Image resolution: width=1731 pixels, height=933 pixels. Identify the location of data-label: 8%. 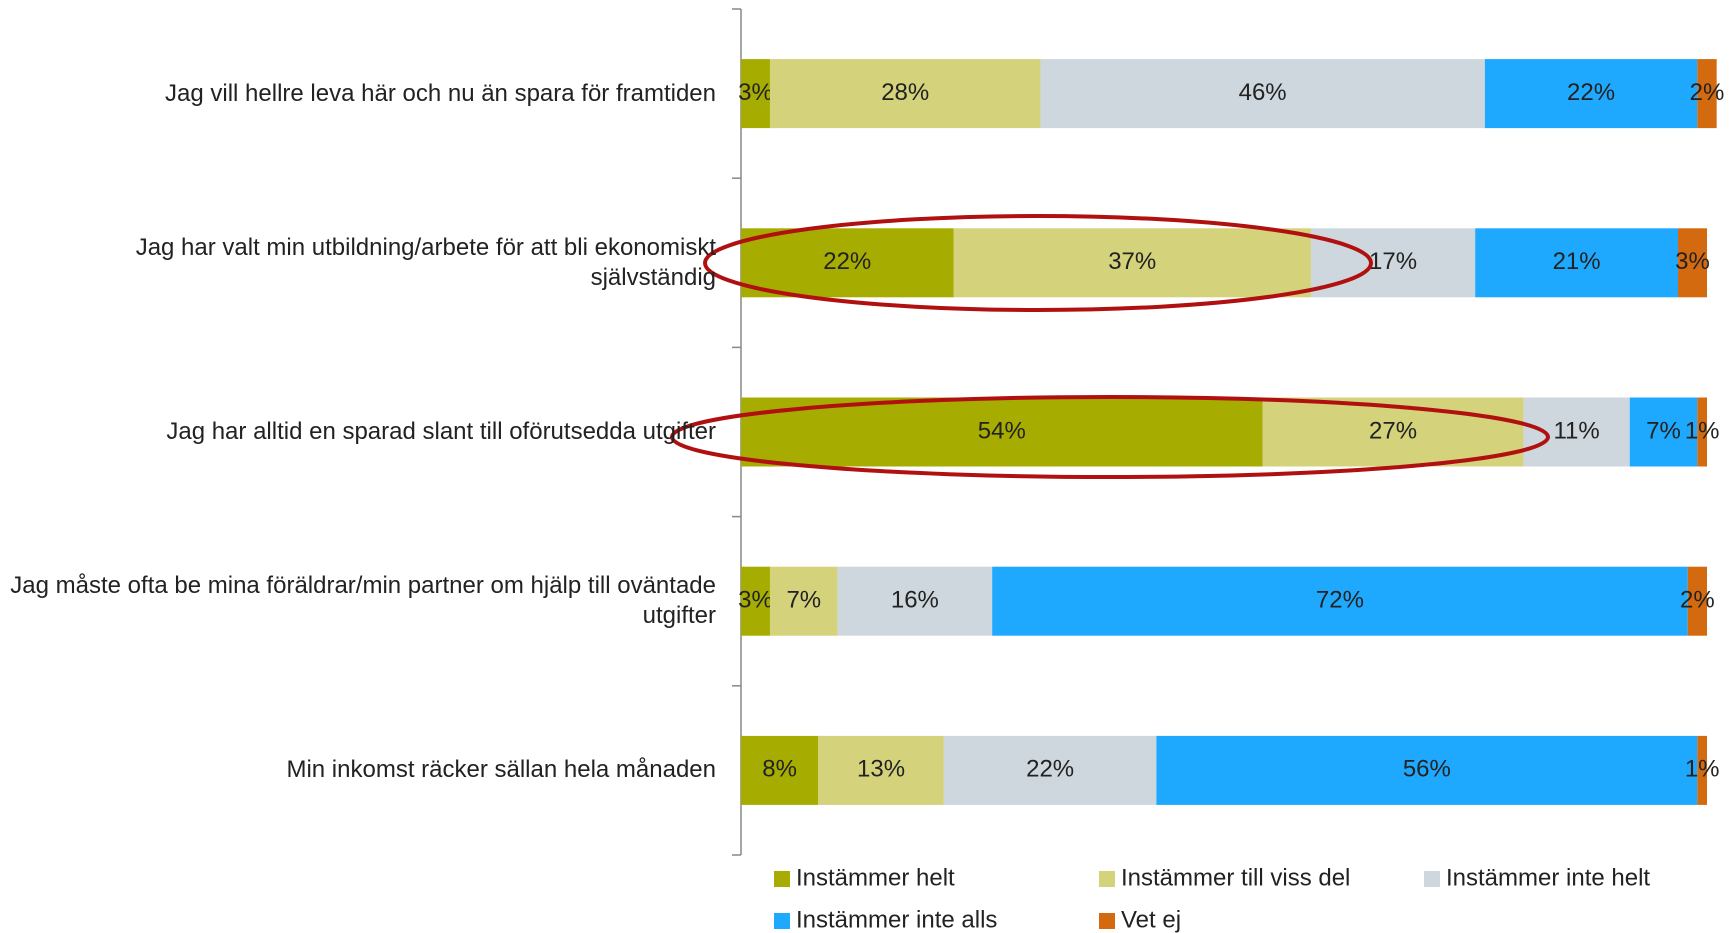
(779, 769).